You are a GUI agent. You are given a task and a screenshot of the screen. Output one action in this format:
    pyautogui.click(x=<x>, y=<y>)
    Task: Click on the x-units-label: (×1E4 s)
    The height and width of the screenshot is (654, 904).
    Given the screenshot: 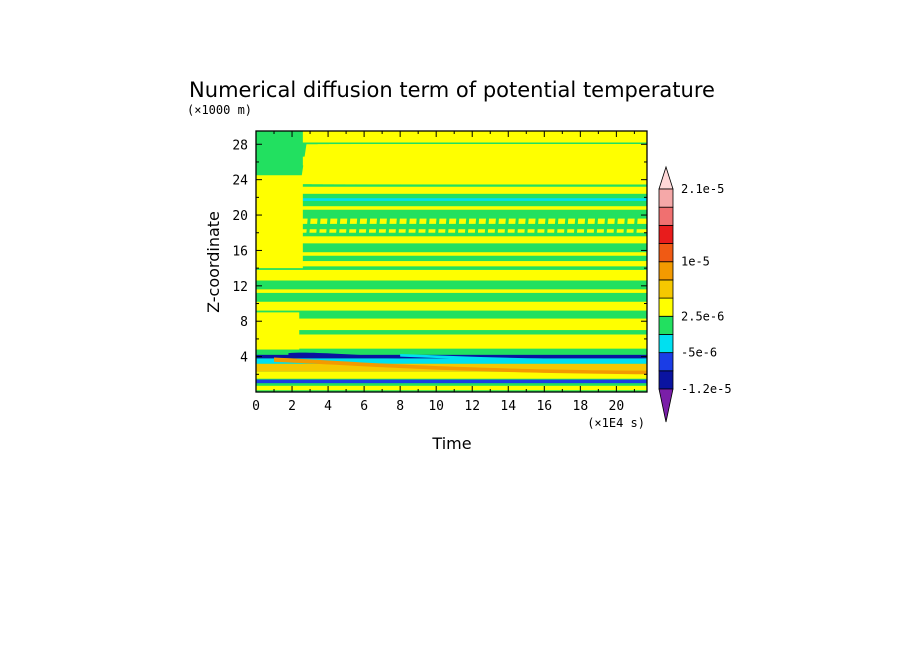 What is the action you would take?
    pyautogui.click(x=616, y=423)
    